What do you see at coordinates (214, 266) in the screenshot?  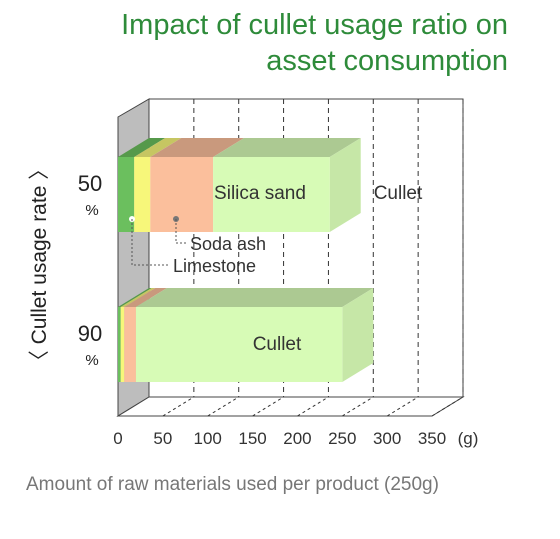 I see `annotation-limestone: Limestone` at bounding box center [214, 266].